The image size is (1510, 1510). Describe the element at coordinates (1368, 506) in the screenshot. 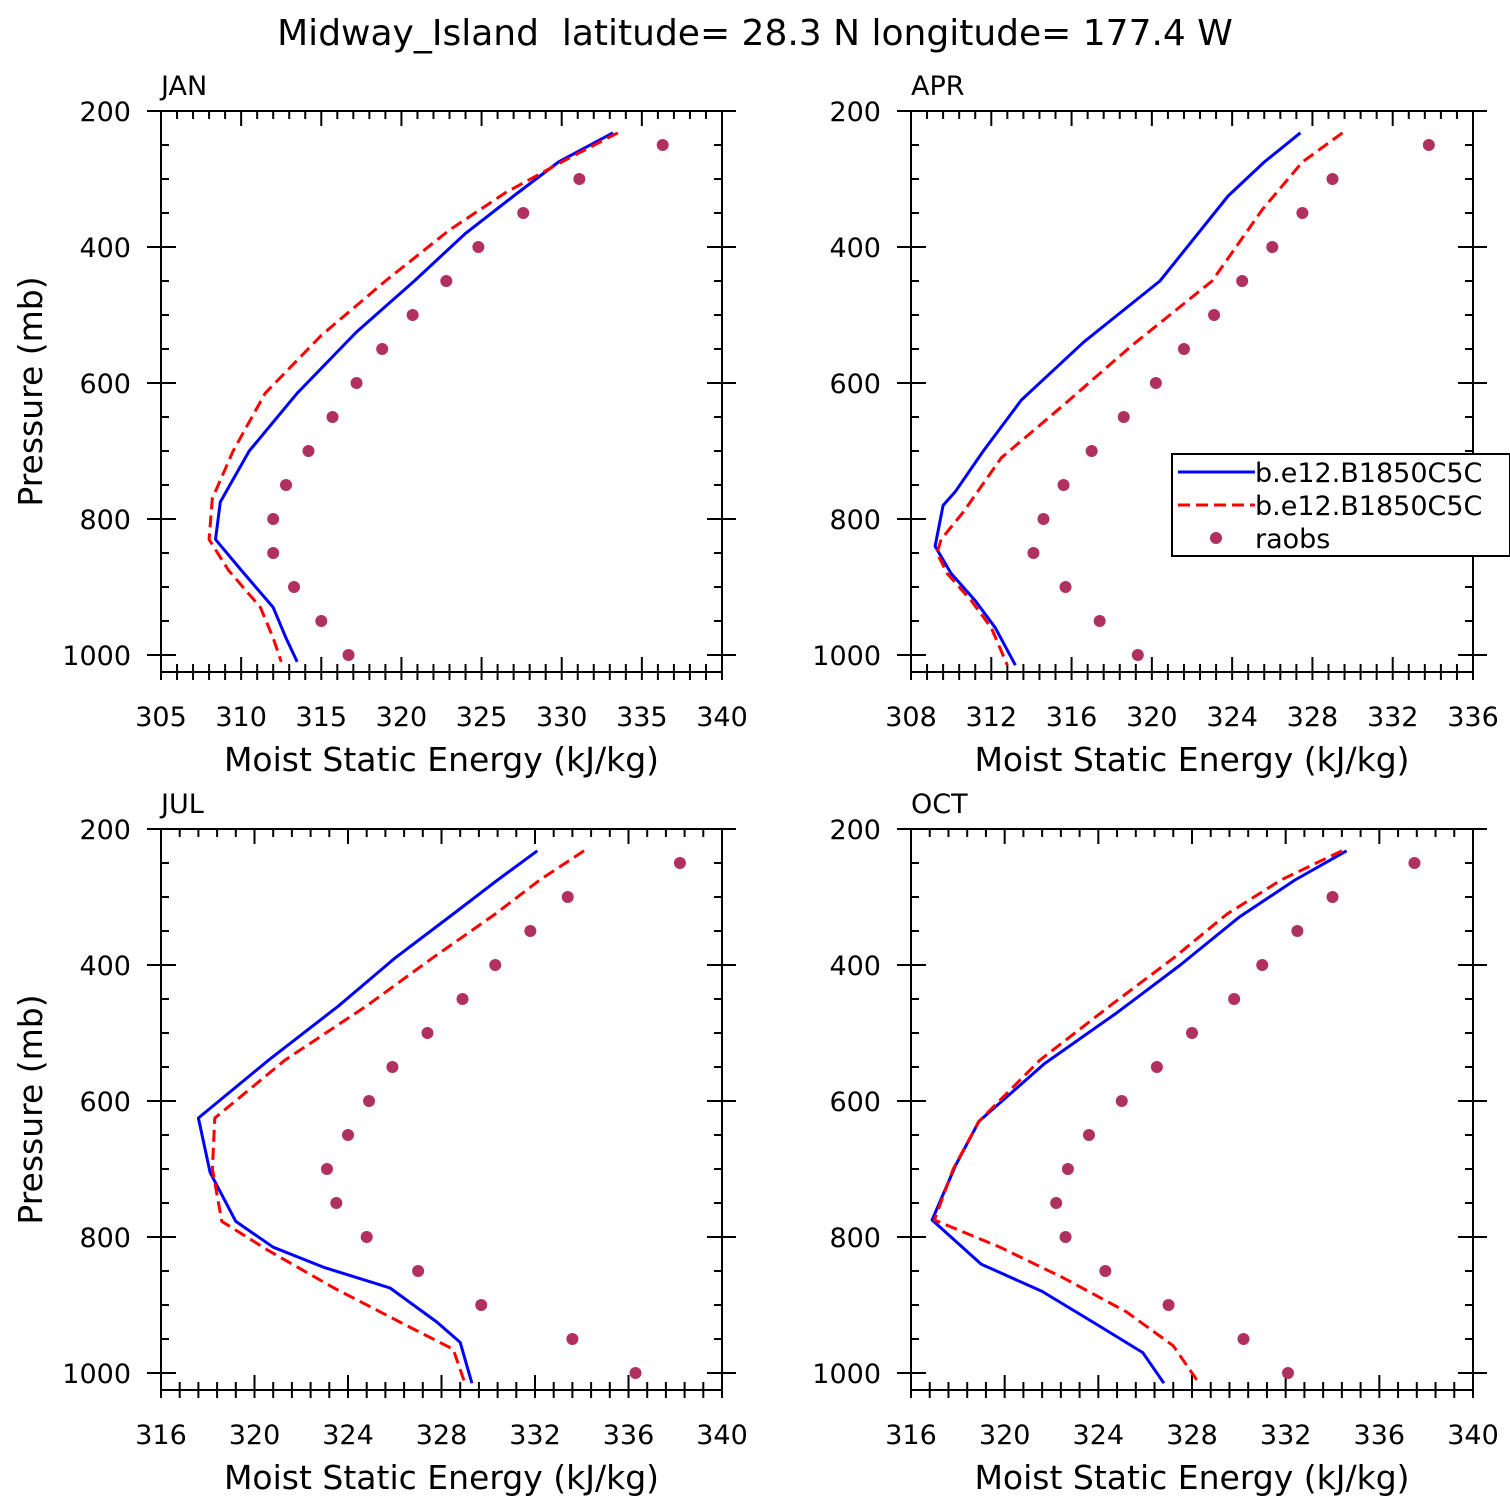

I see `legend-label: b.e12.B1850C5C` at that location.